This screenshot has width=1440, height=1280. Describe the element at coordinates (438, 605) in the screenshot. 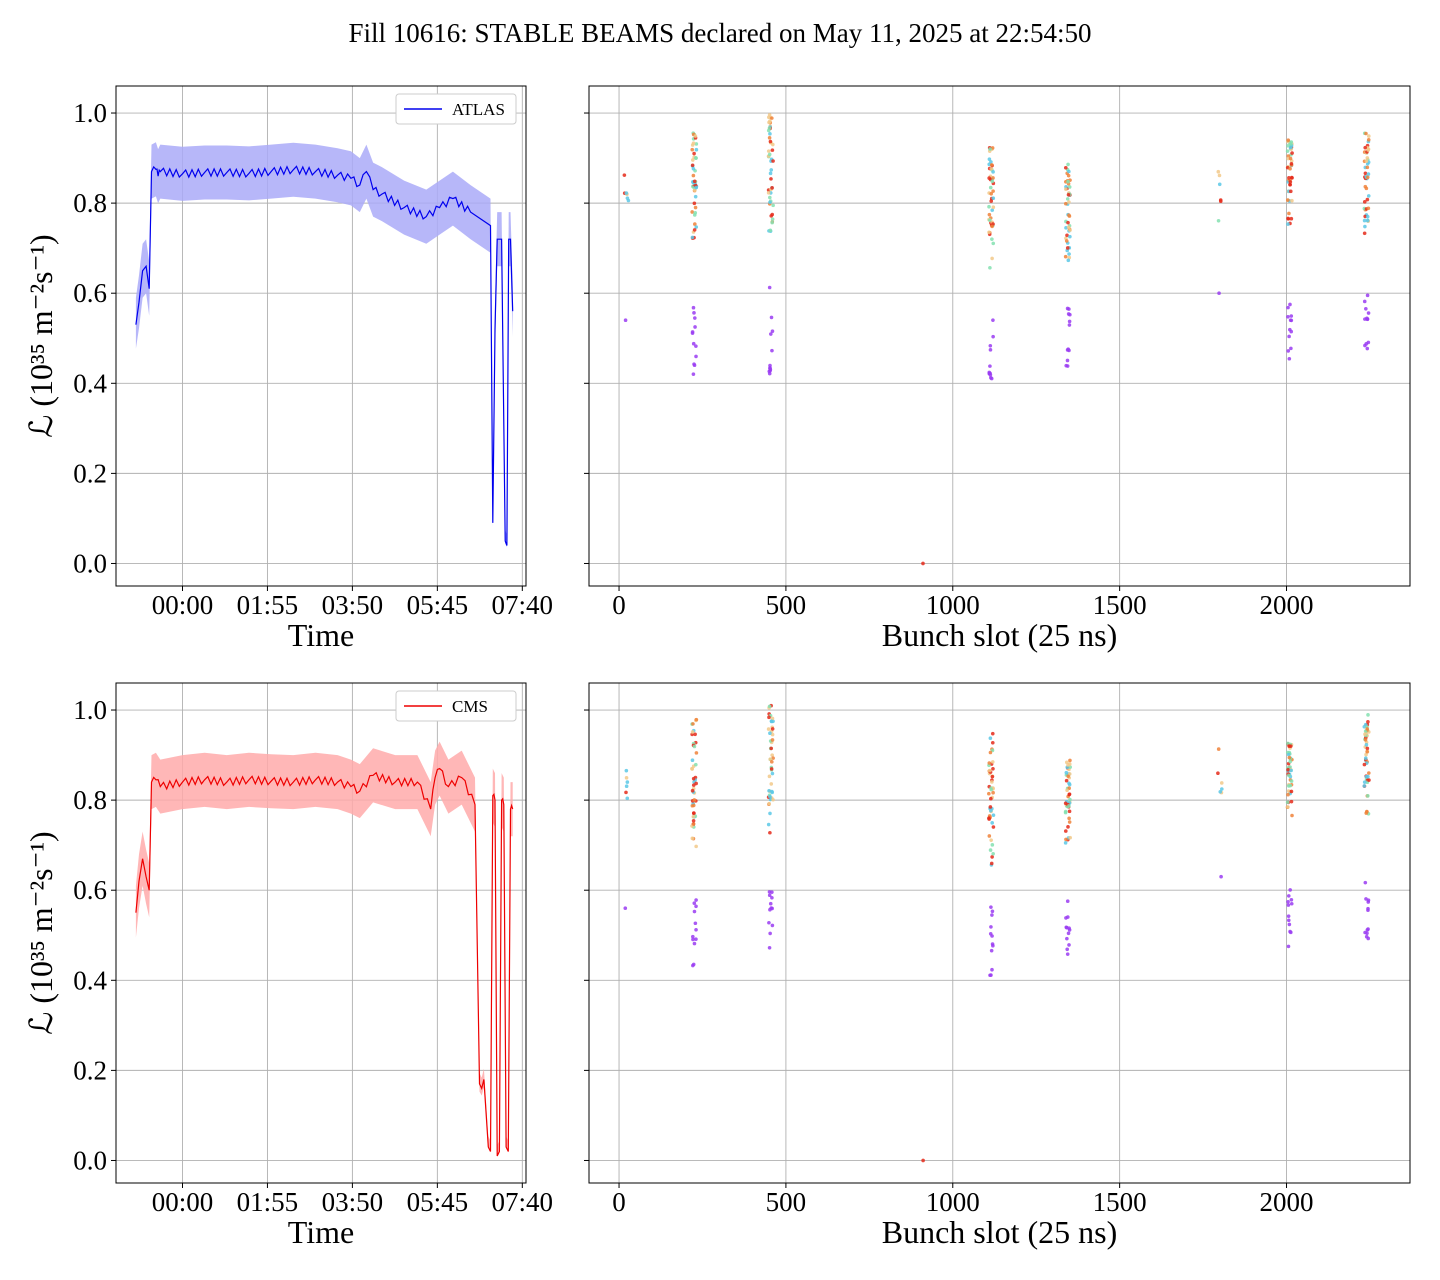

I see `atlas-time-xtick-label: 05:45` at that location.